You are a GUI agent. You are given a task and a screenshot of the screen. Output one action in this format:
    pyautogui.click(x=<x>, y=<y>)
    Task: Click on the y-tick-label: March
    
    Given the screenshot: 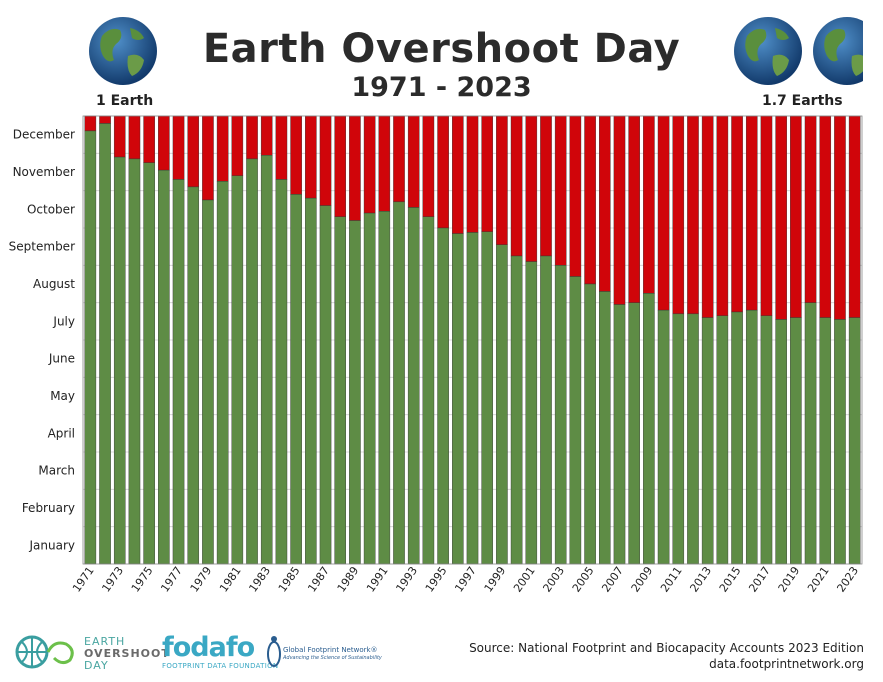 What is the action you would take?
    pyautogui.click(x=56, y=471)
    